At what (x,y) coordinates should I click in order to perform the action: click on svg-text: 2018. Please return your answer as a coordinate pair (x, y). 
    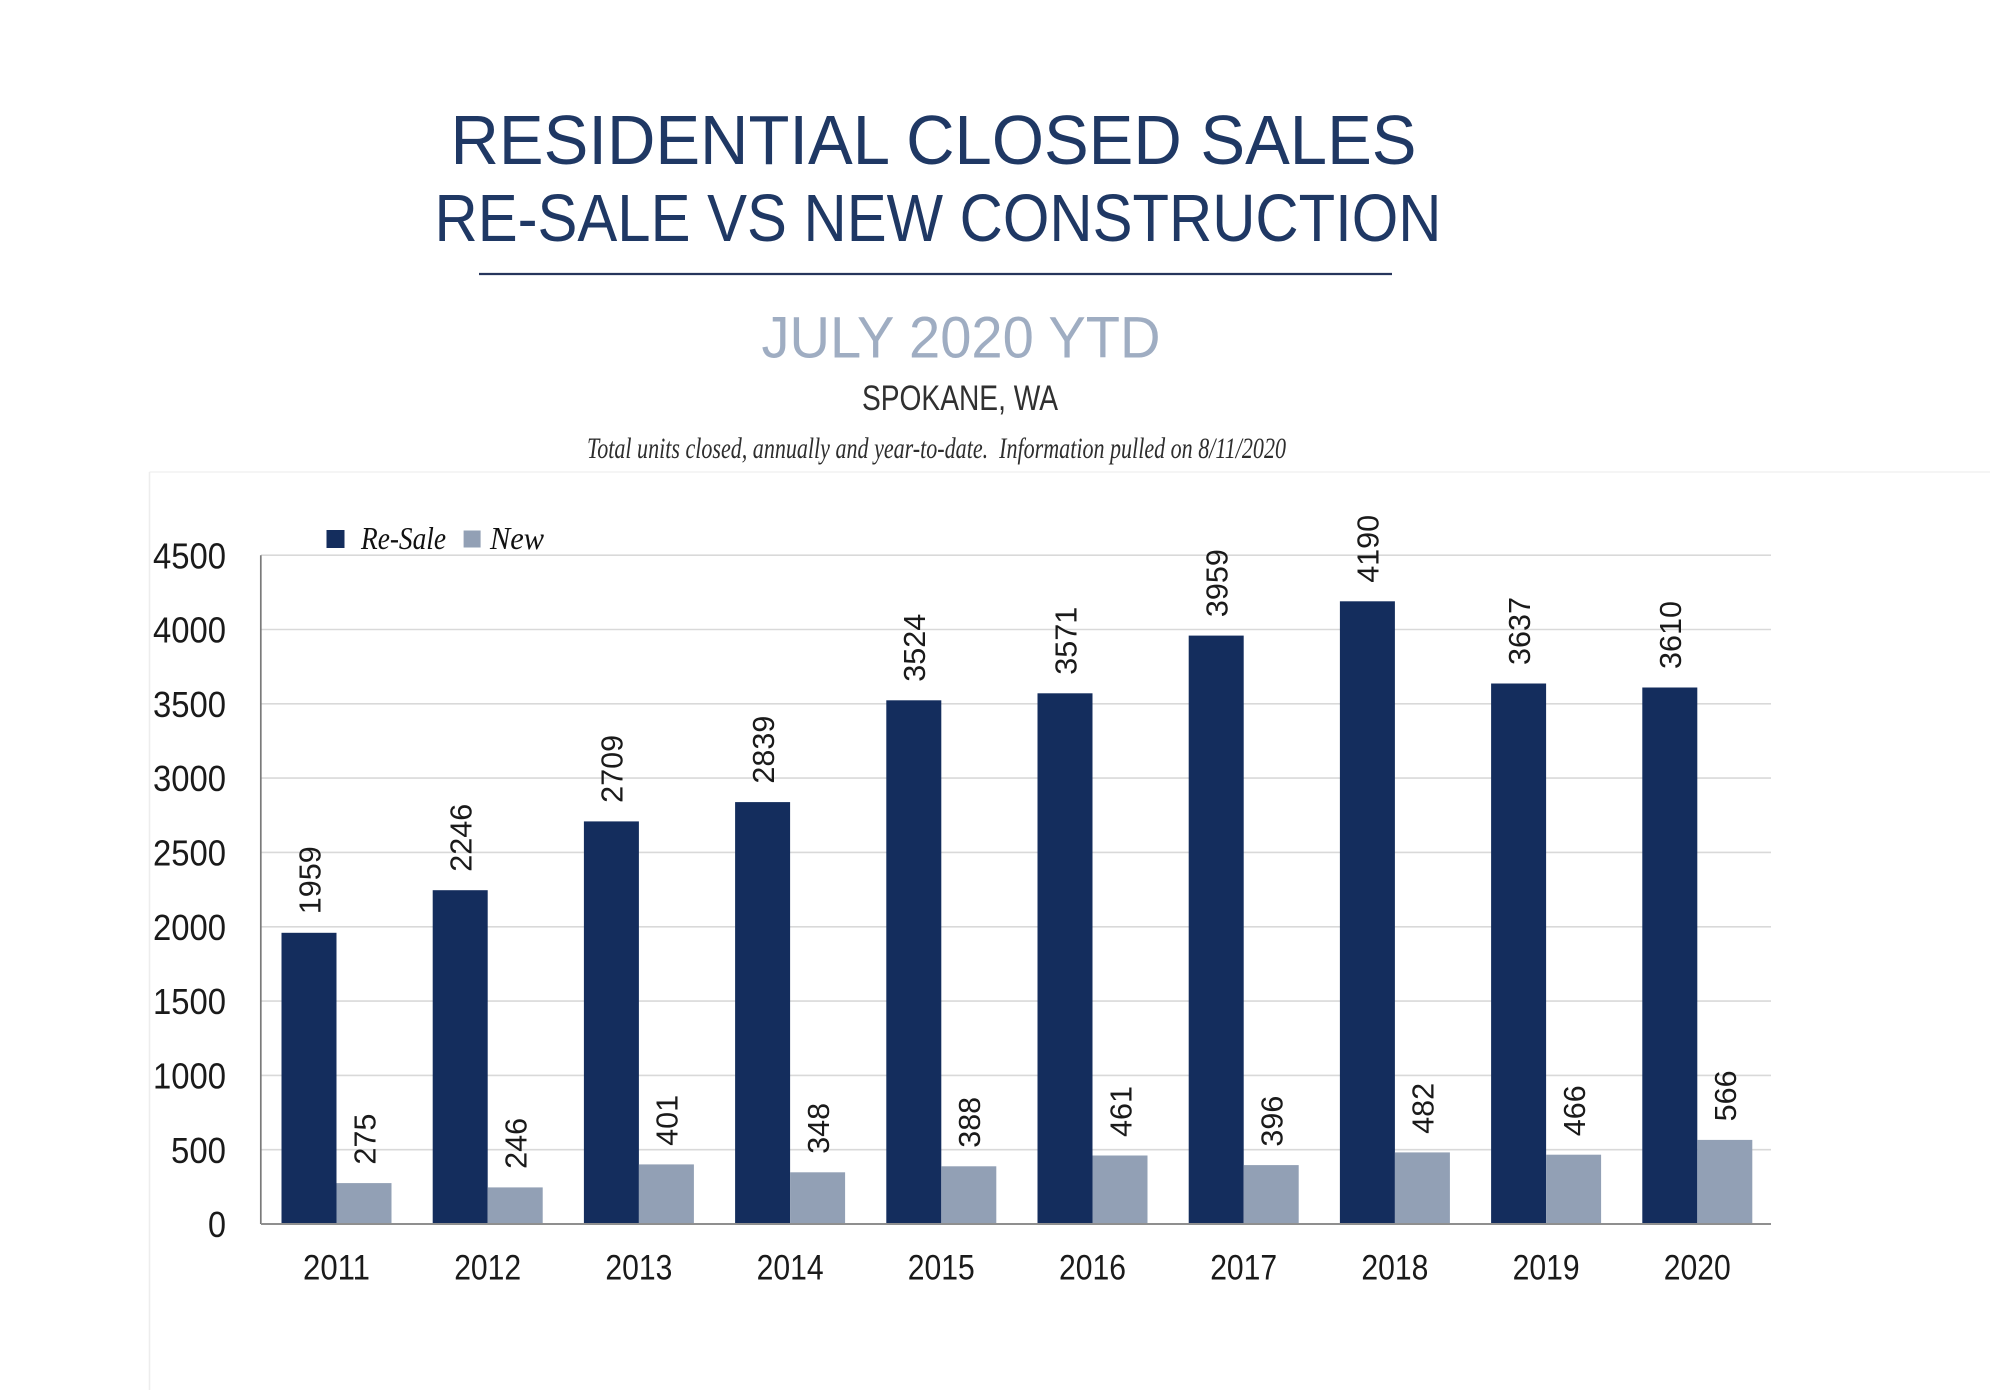
    Looking at the image, I should click on (1394, 1268).